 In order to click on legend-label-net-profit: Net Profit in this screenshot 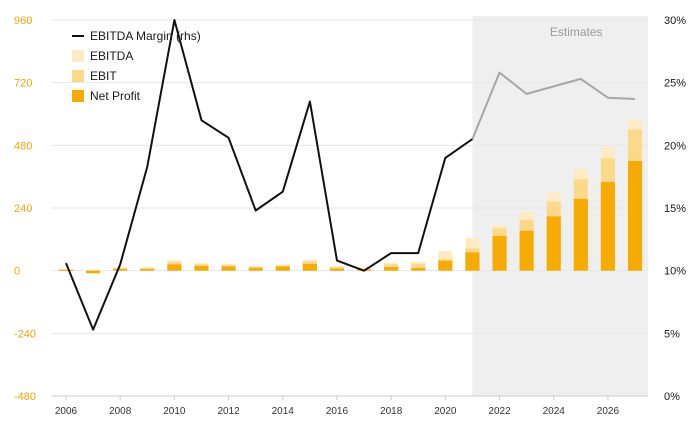, I will do `click(115, 96)`.